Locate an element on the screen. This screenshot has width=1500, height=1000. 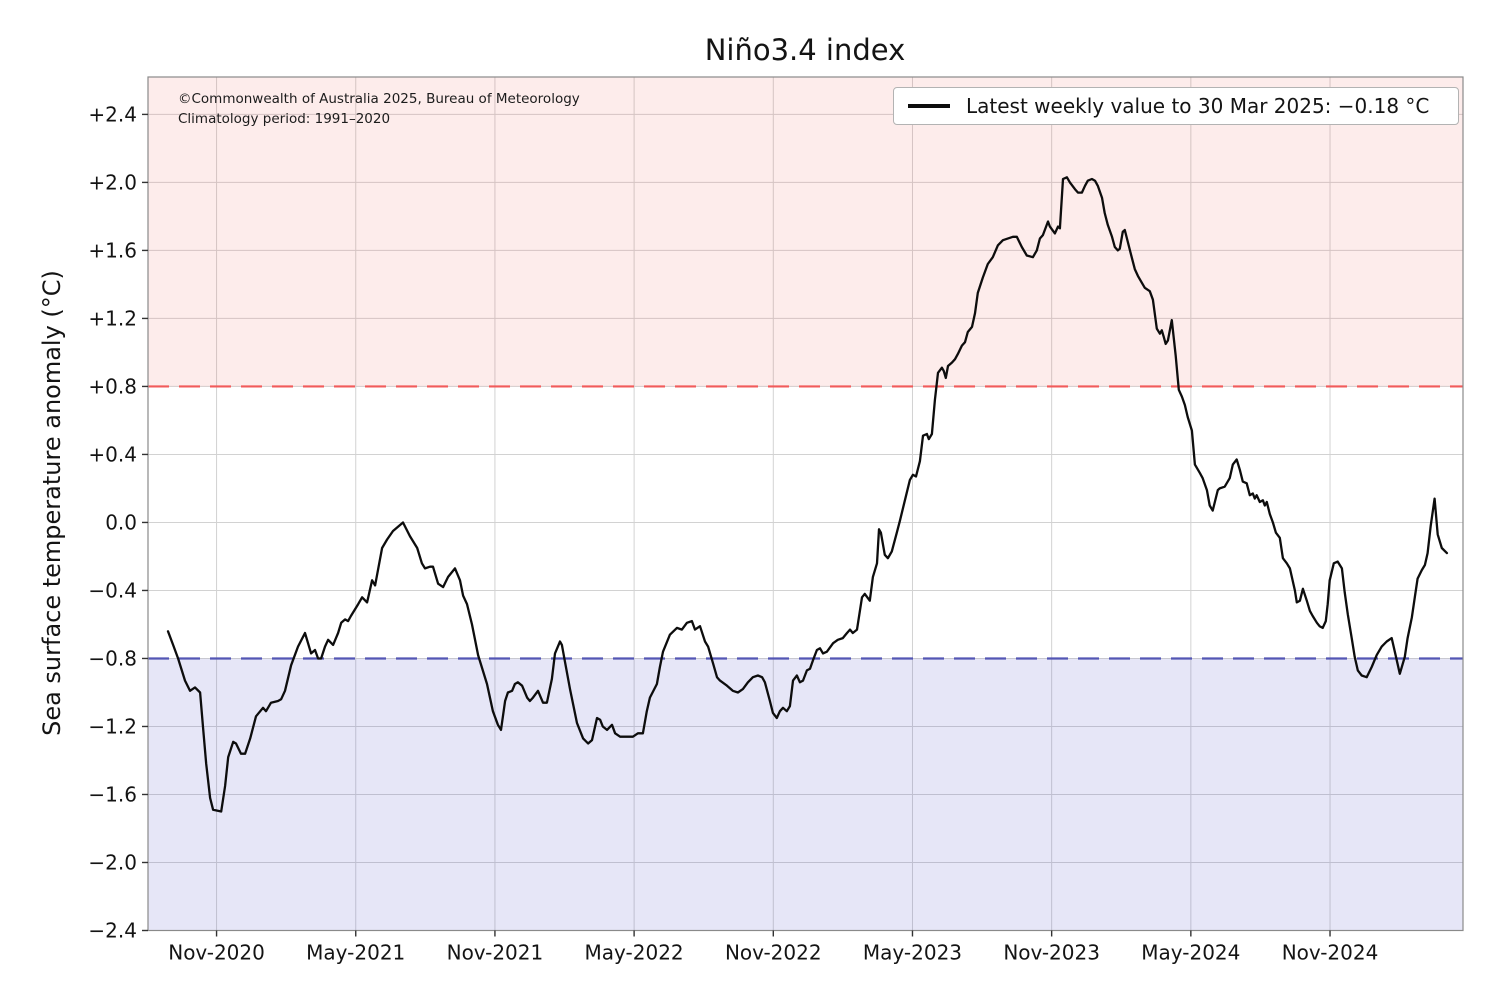
y-tick-label: −0.4 is located at coordinates (112, 590).